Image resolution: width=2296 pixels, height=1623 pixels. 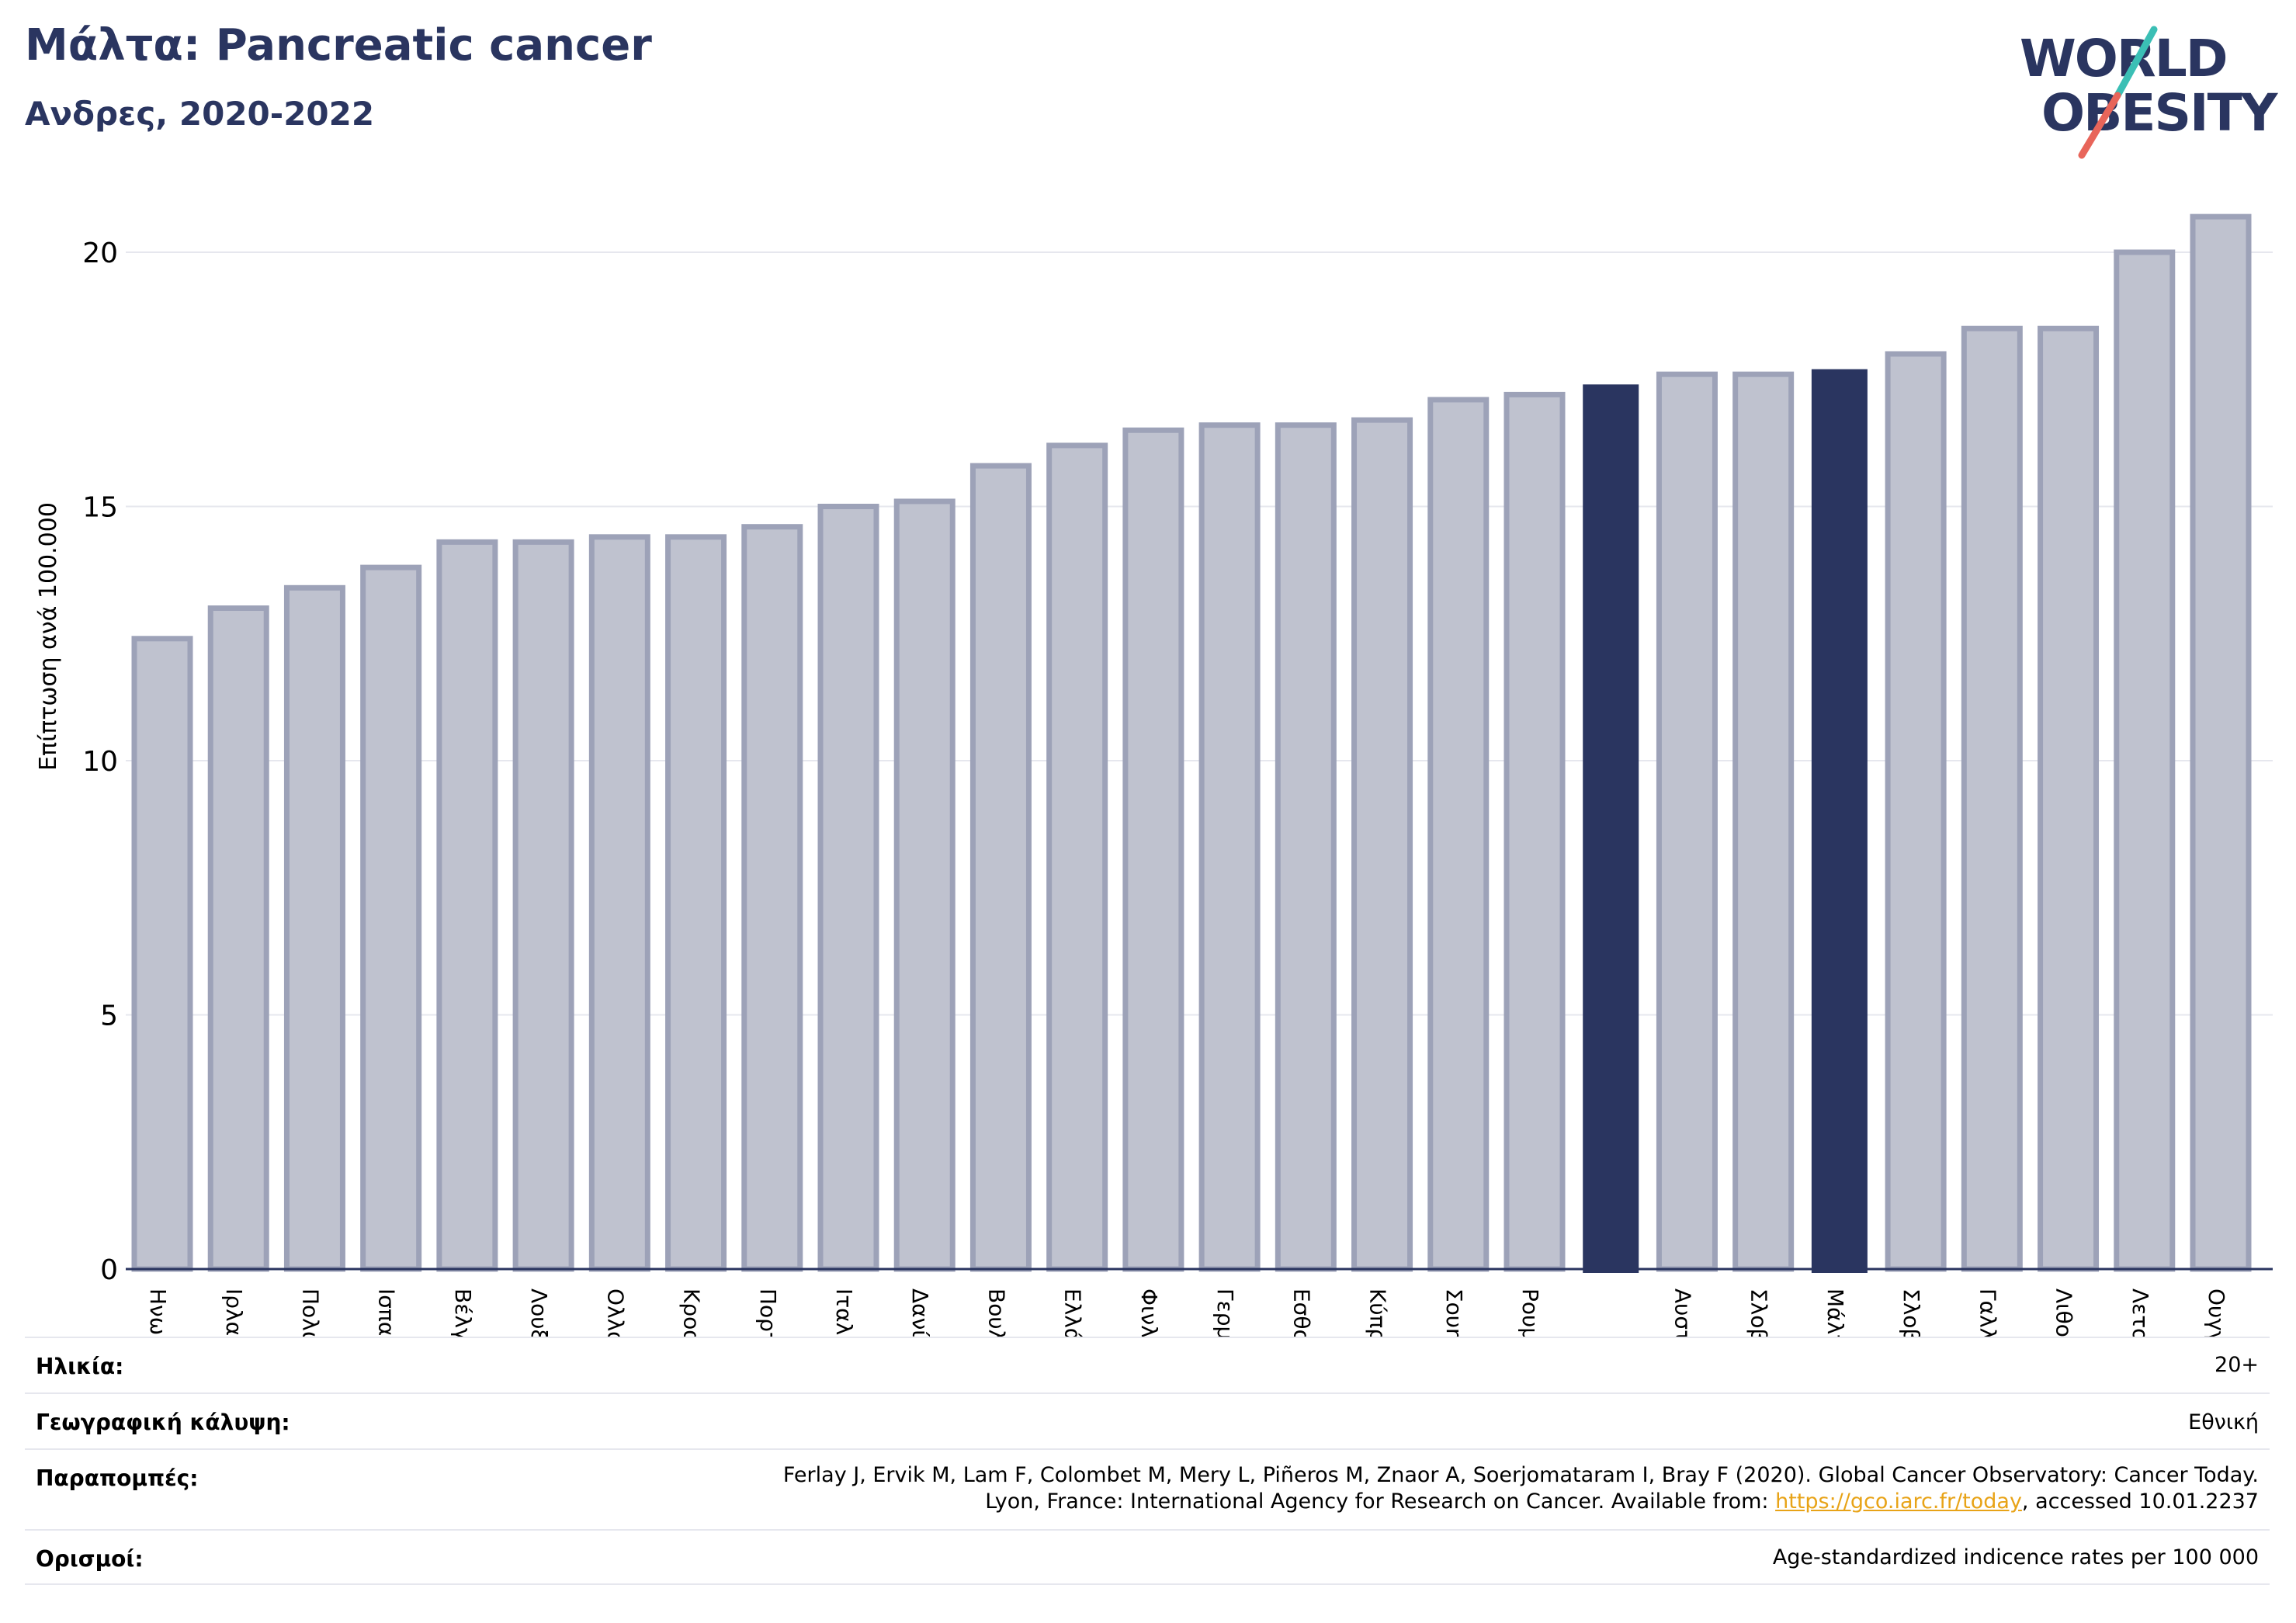 What do you see at coordinates (2223, 1422) in the screenshot?
I see `coverage-value: Εθνική` at bounding box center [2223, 1422].